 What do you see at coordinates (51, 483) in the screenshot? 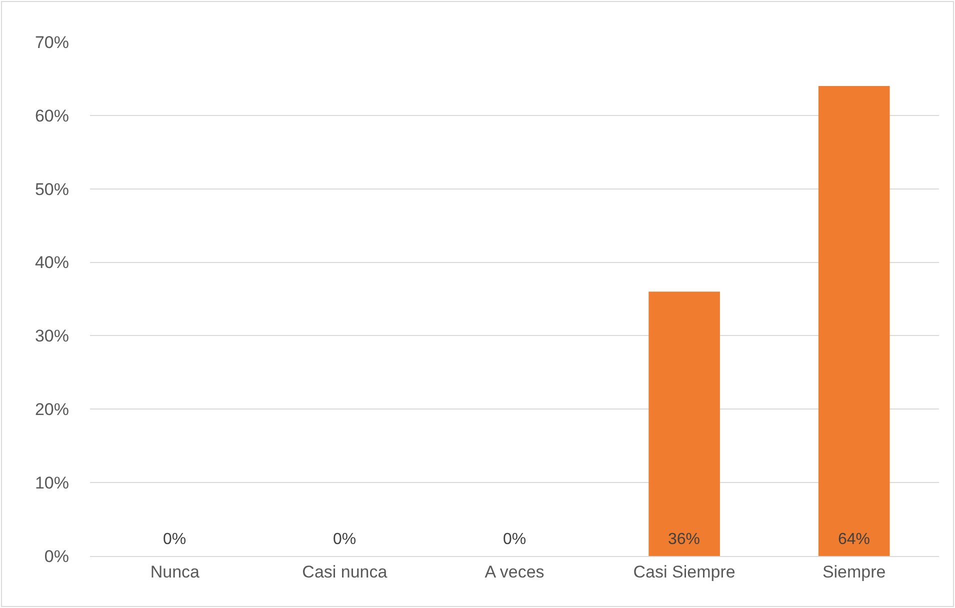
I see `y-tick-label: 10%` at bounding box center [51, 483].